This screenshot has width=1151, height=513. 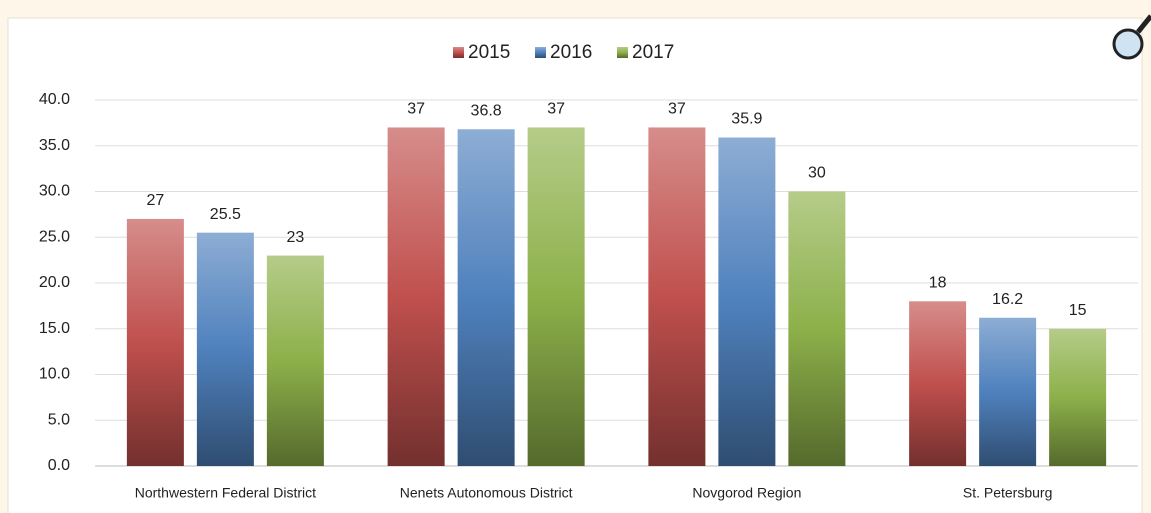 What do you see at coordinates (54, 282) in the screenshot?
I see `y-tick-label: 20.0` at bounding box center [54, 282].